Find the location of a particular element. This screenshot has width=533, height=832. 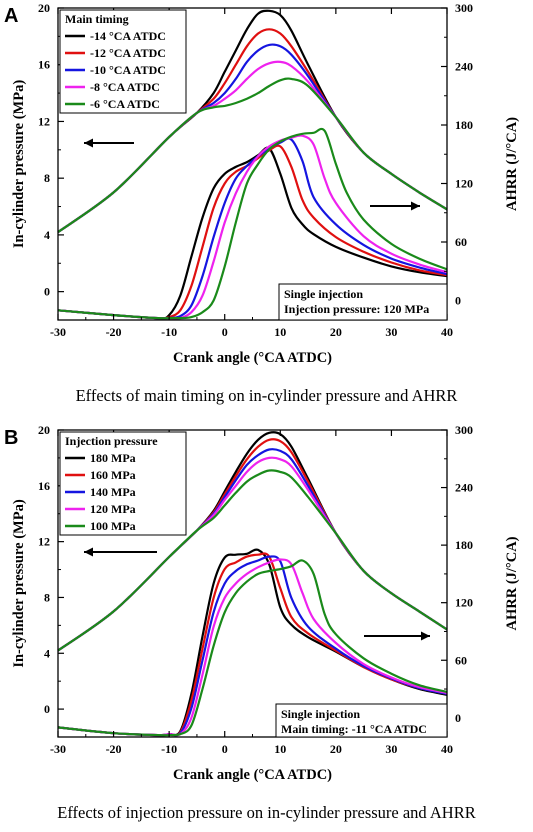

panel-label: A is located at coordinates (11, 16).